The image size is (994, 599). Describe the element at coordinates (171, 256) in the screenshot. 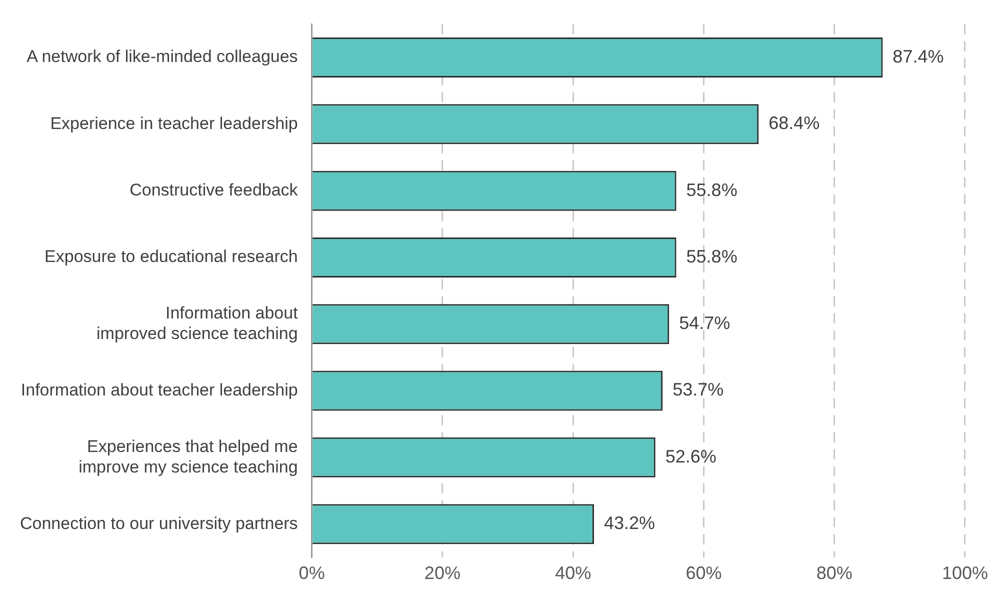

I see `y-tick-label: Exposure to educational research` at that location.